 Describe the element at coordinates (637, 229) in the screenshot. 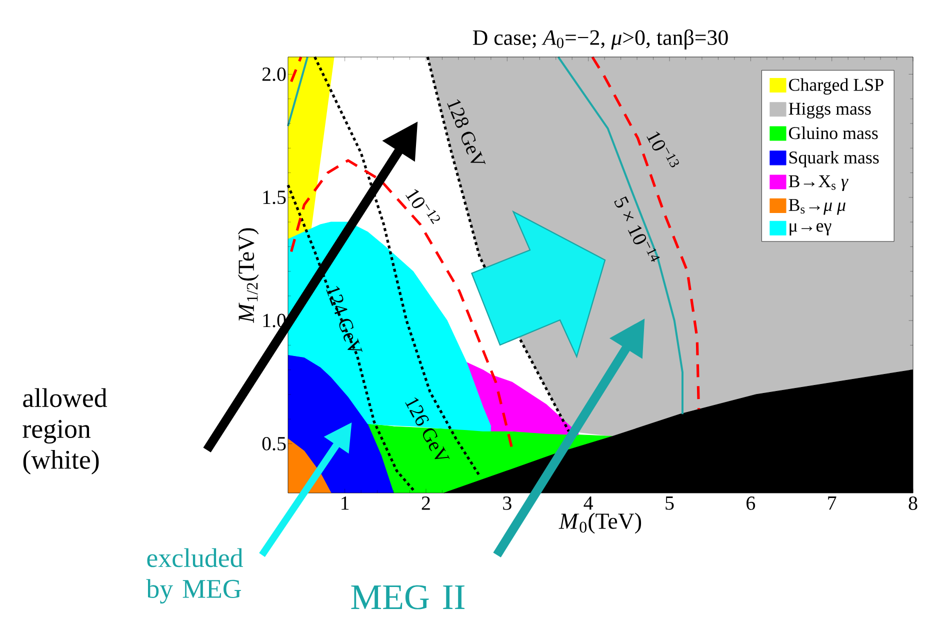

I see `annotation: 5 × 10$^{−14}$` at that location.